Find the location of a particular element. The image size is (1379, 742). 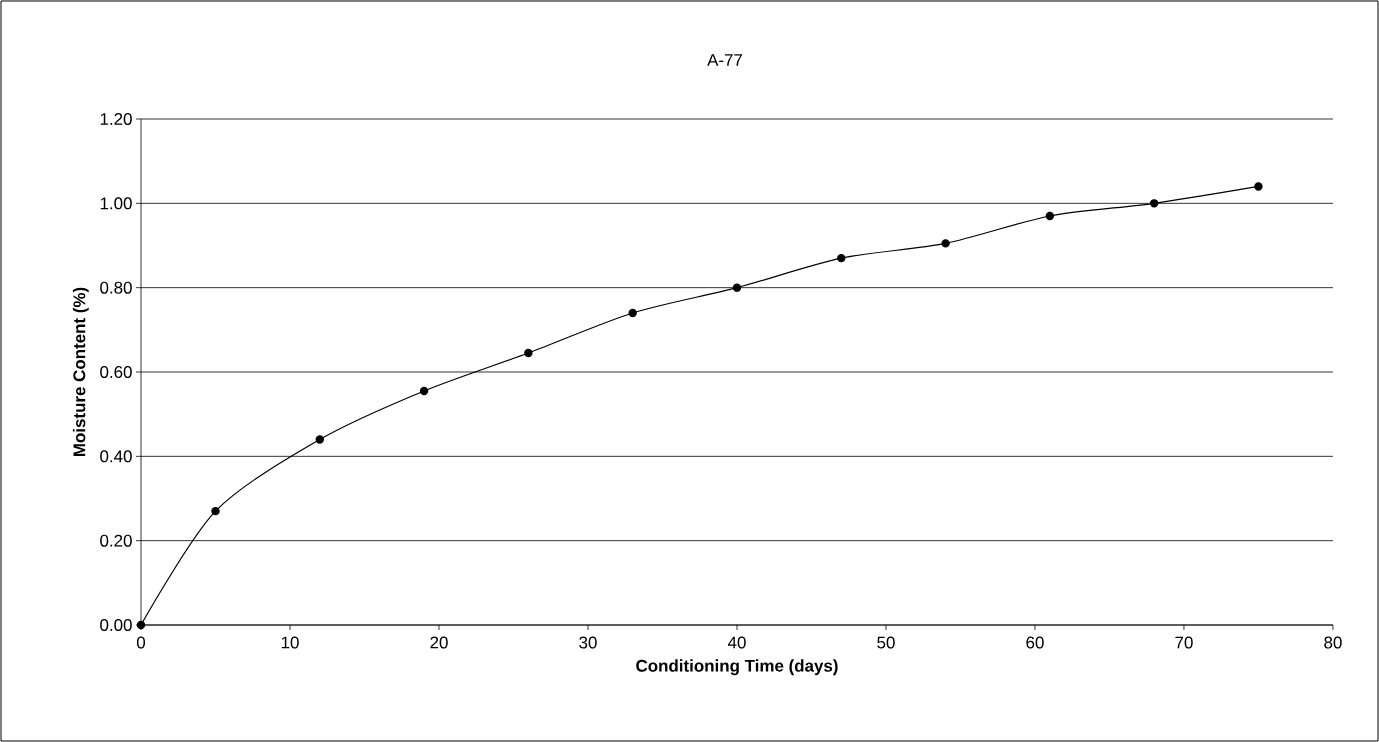

x-tick-label: 50 is located at coordinates (886, 642).